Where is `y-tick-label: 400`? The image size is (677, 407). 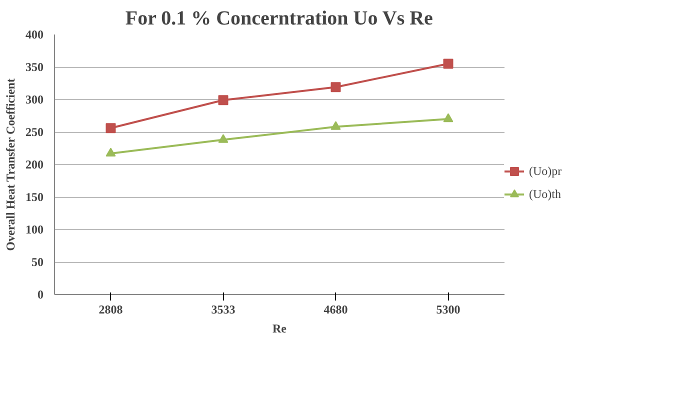 y-tick-label: 400 is located at coordinates (35, 35).